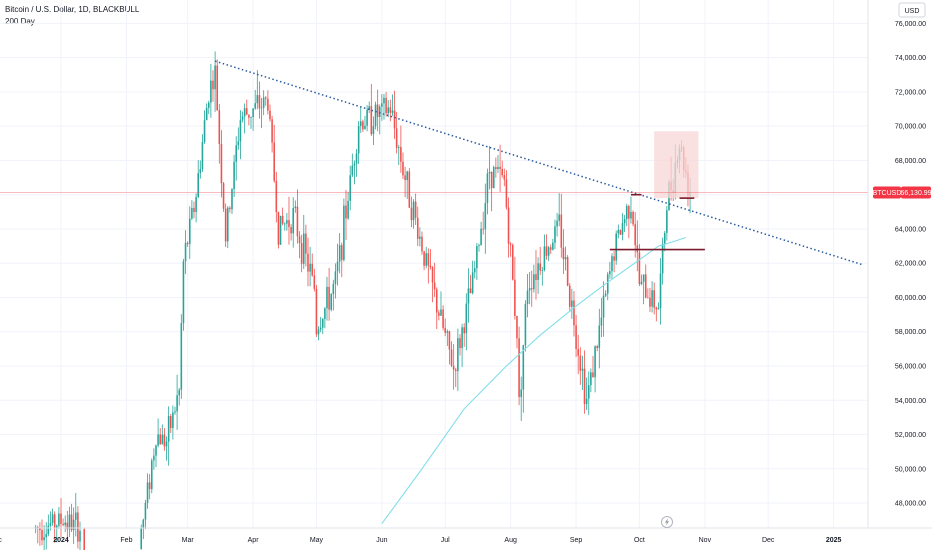 The width and height of the screenshot is (932, 550). Describe the element at coordinates (910, 435) in the screenshot. I see `price-tick-label: 52,000.00` at that location.